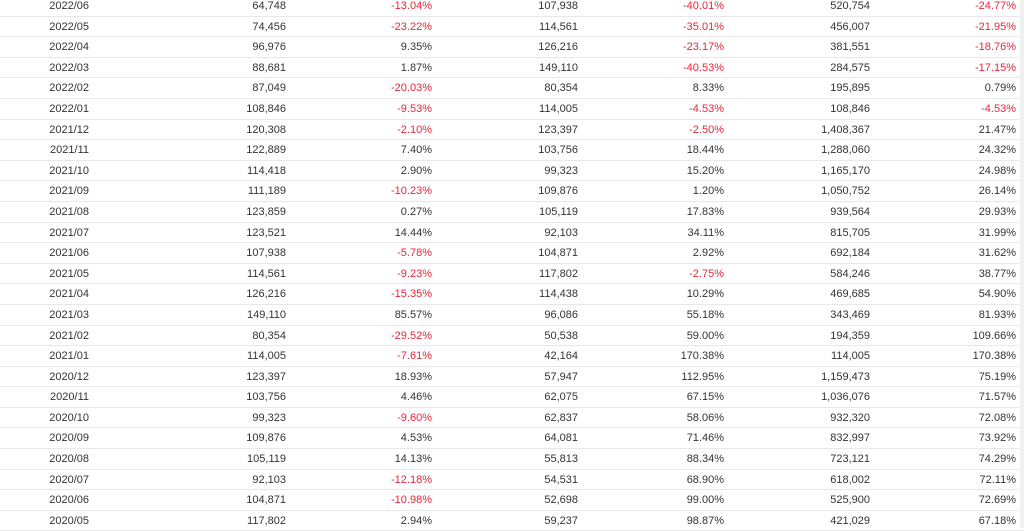  I want to click on value-cell: 109,876, so click(266, 438).